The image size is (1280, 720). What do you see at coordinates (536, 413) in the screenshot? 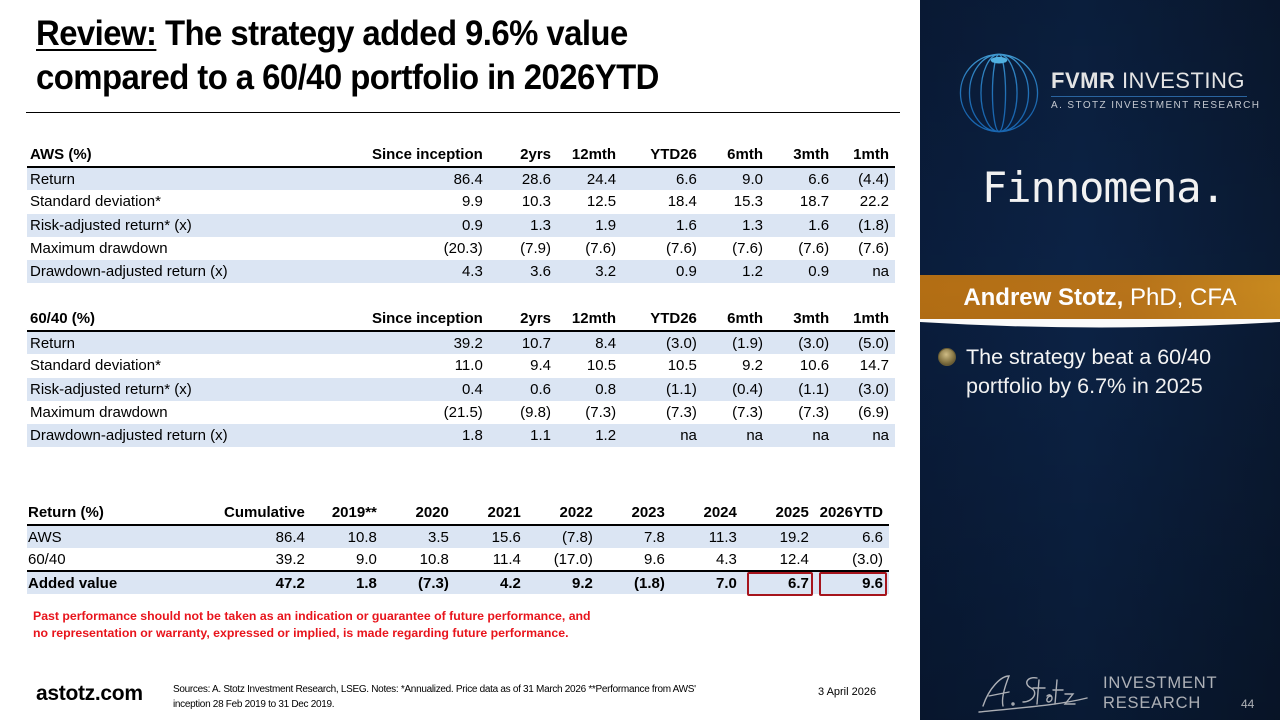
I see `cell-value: (9.8)` at bounding box center [536, 413].